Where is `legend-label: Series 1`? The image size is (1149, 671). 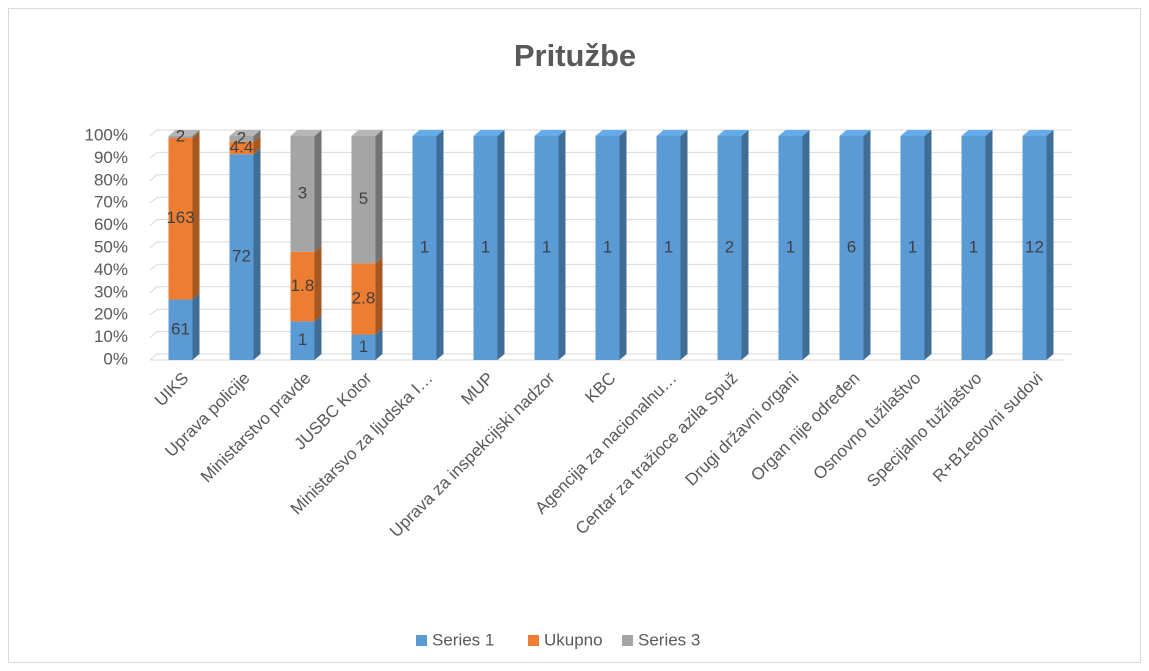 legend-label: Series 1 is located at coordinates (463, 639).